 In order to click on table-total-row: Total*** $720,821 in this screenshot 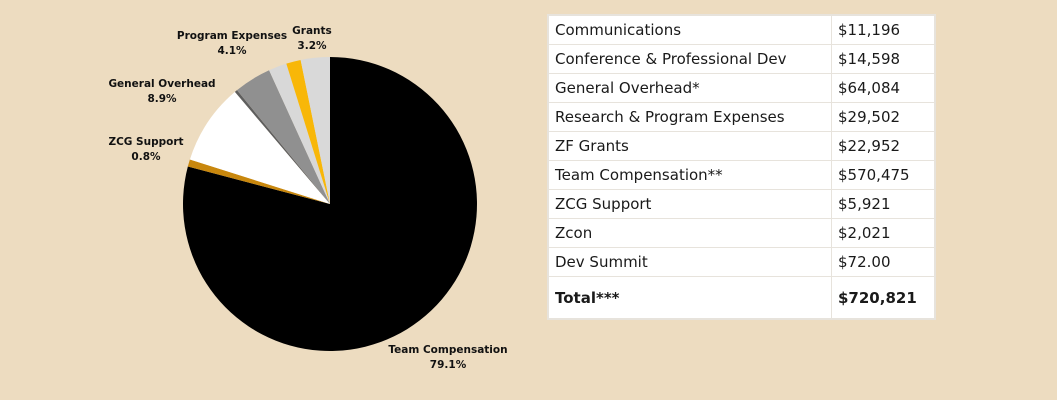, I will do `click(741, 298)`.